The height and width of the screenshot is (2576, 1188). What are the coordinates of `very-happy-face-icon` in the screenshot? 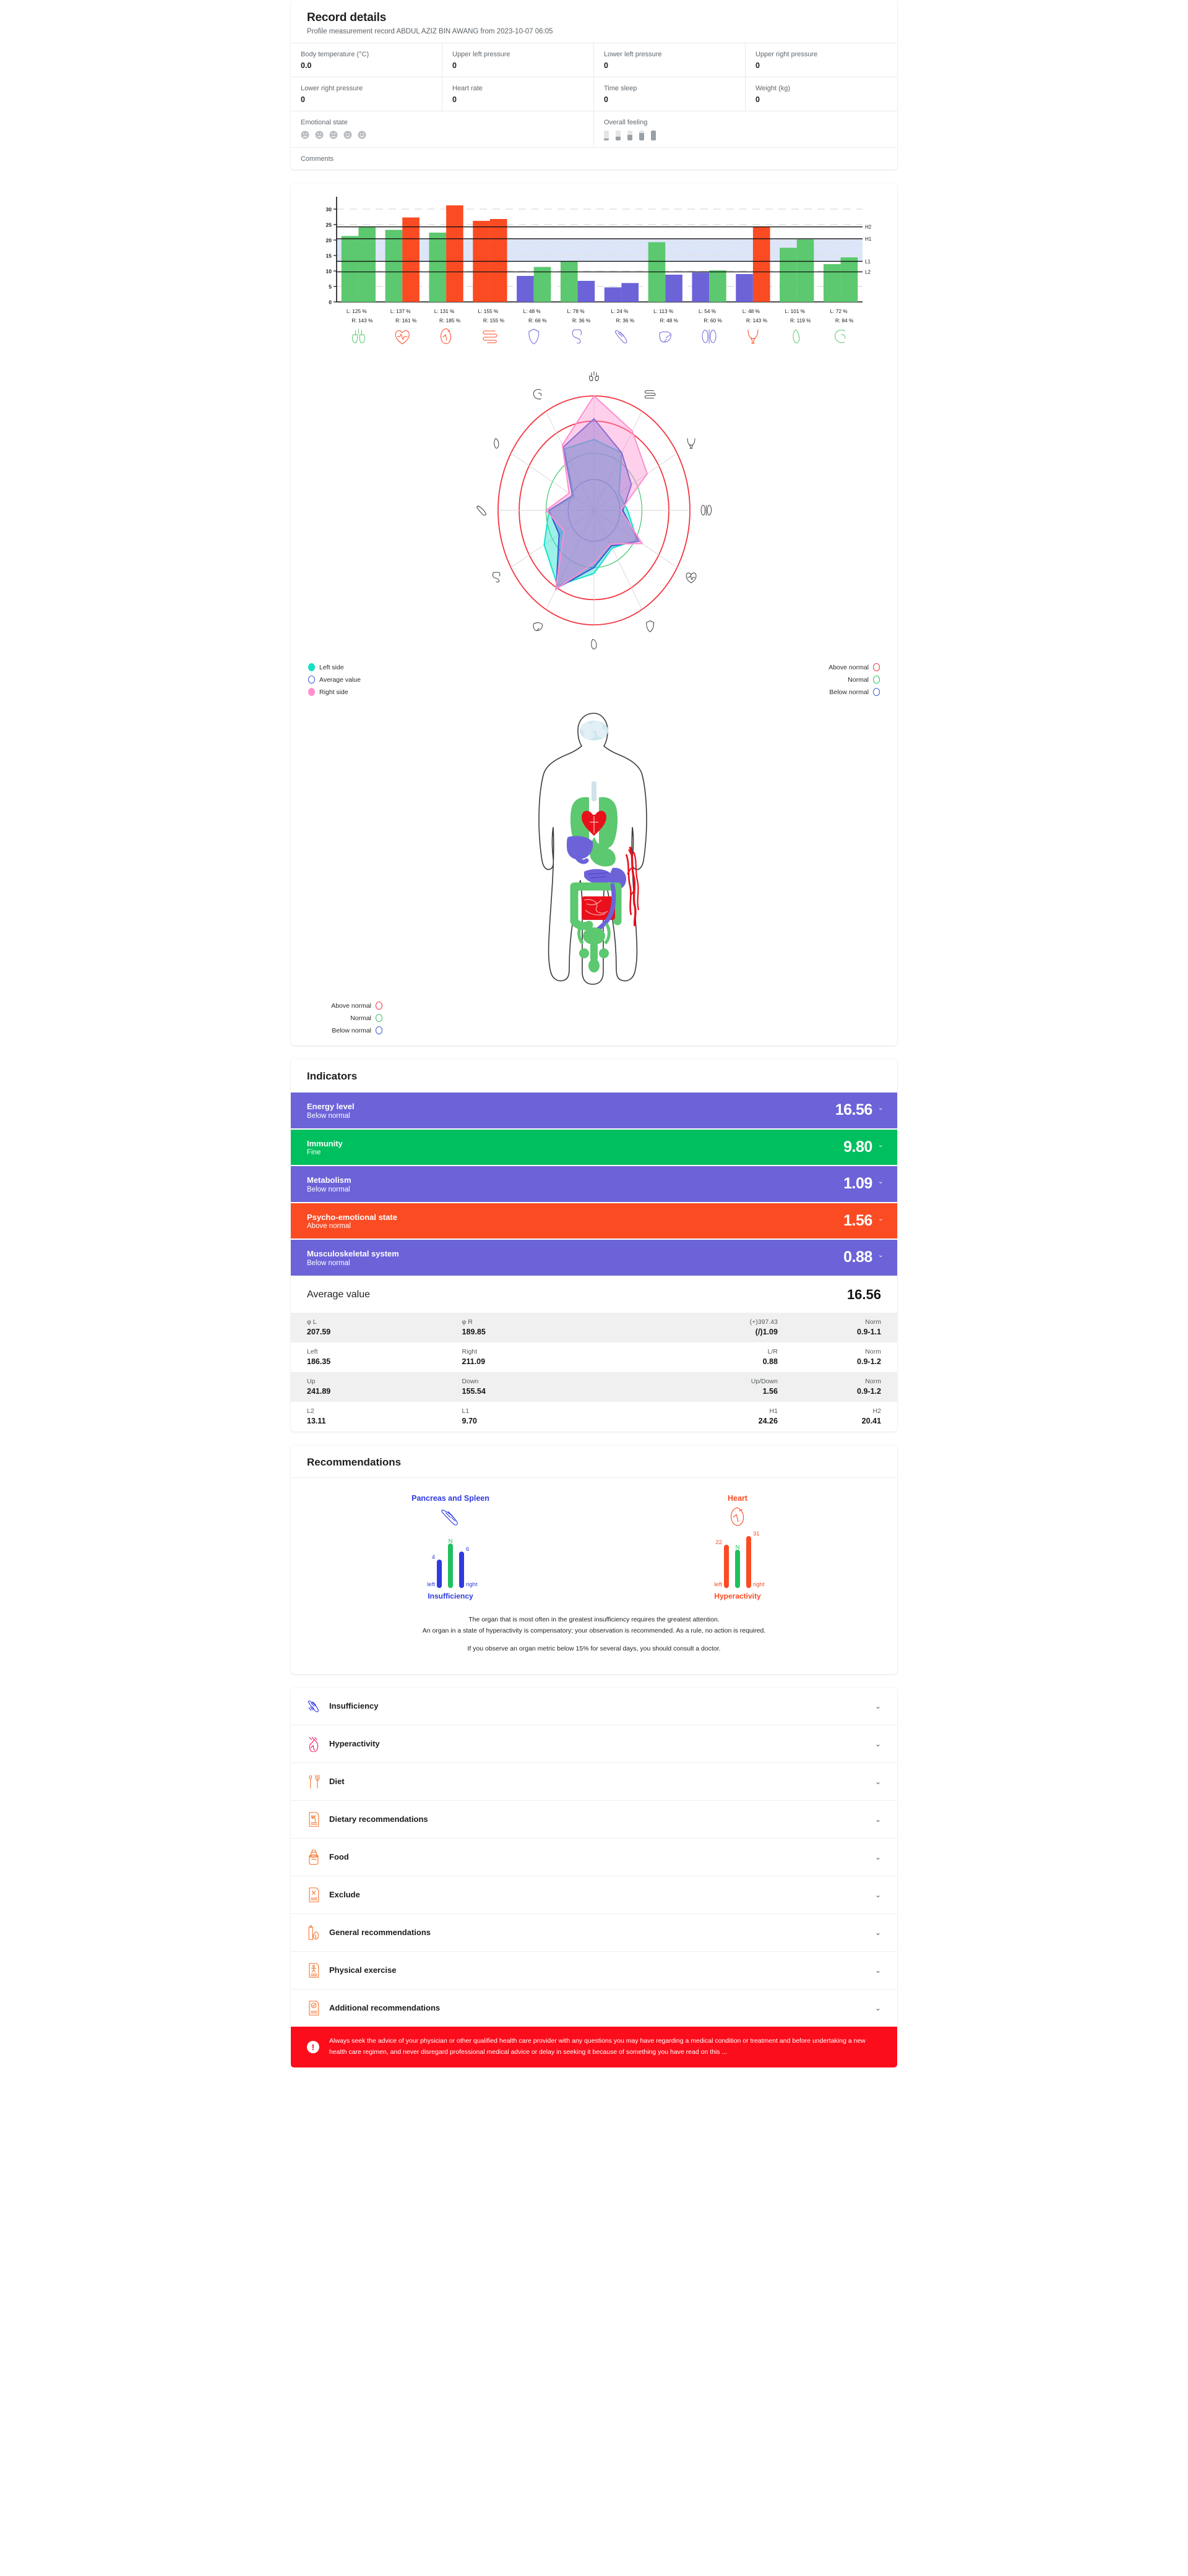 It's located at (362, 135).